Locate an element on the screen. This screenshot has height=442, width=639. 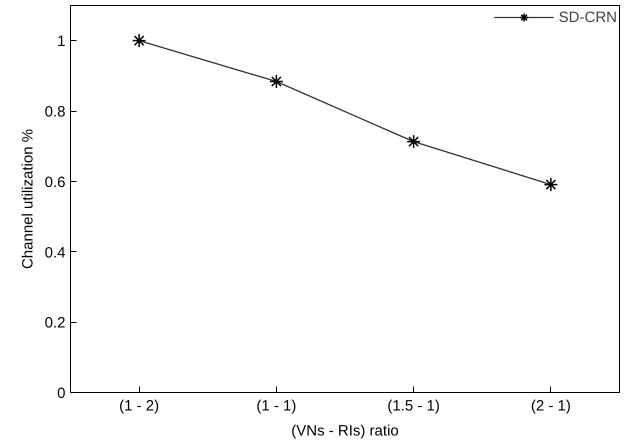
y-tick-label: 0.4 is located at coordinates (55, 253).